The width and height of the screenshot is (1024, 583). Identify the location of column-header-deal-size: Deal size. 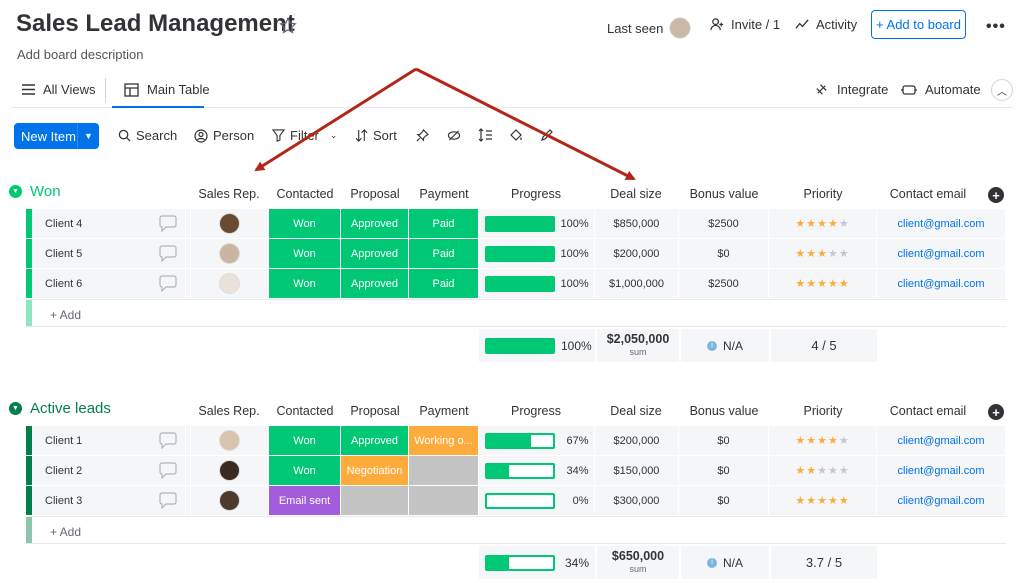
(636, 411).